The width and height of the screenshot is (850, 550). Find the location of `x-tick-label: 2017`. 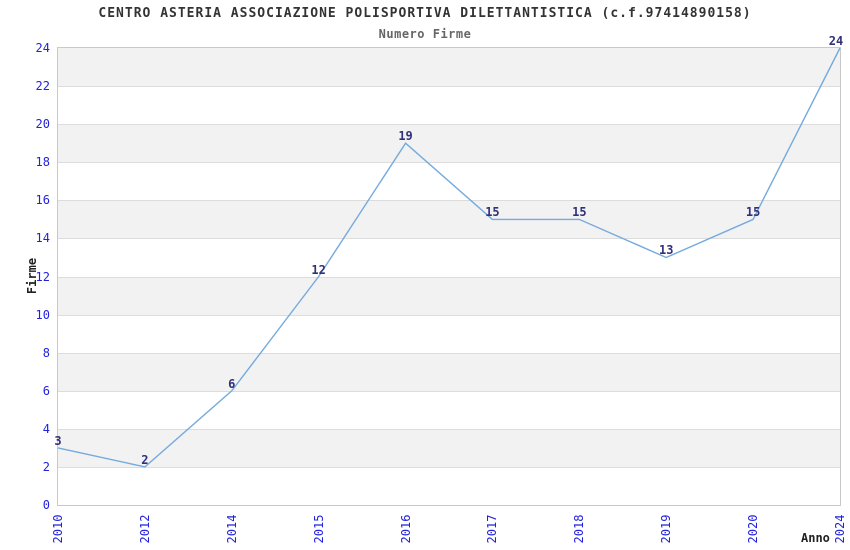

x-tick-label: 2017 is located at coordinates (492, 529).